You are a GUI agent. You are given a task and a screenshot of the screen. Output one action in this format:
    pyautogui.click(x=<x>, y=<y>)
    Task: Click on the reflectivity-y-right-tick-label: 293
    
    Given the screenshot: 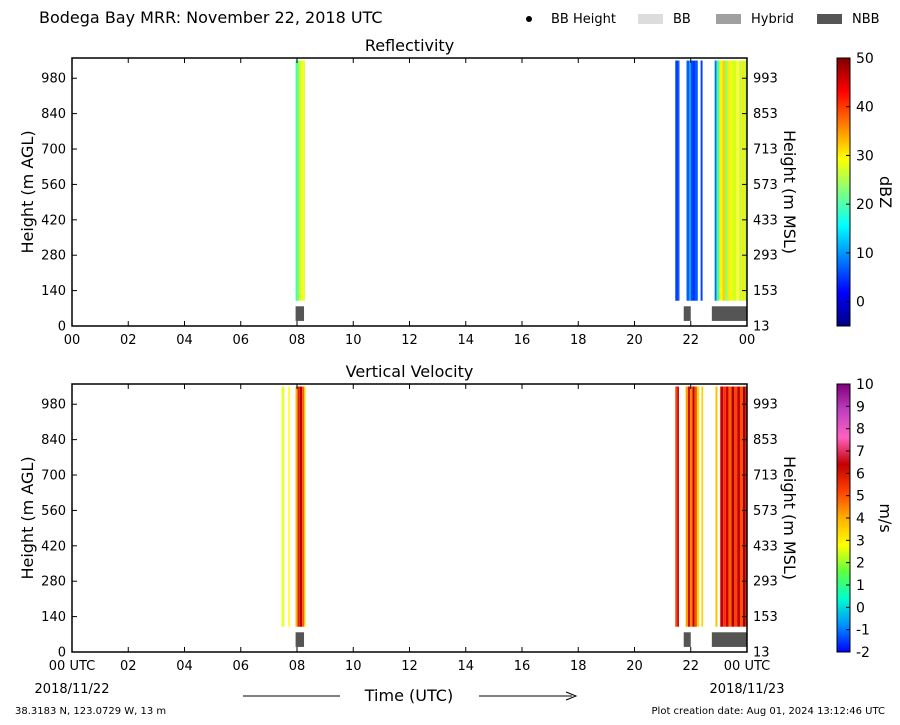 What is the action you would take?
    pyautogui.click(x=765, y=256)
    